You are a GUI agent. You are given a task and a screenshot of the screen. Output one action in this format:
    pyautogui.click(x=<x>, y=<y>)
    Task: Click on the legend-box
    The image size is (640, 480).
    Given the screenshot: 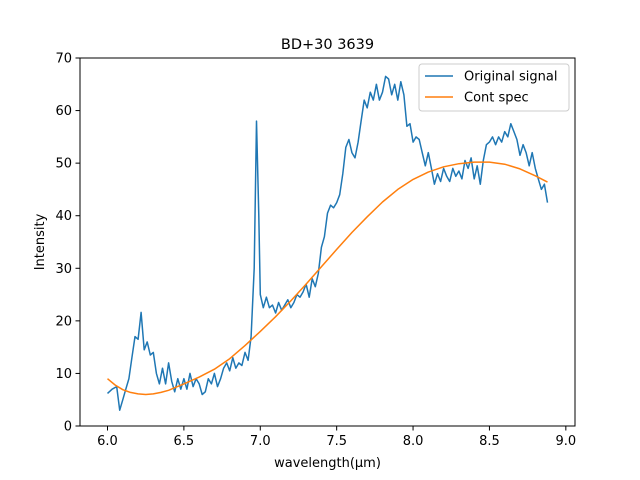 What is the action you would take?
    pyautogui.click(x=494, y=87)
    